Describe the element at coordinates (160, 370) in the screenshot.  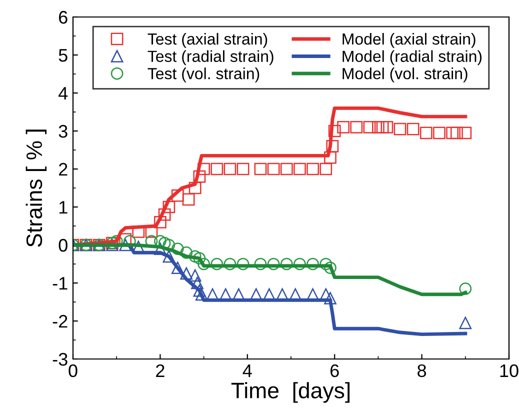
I see `x-tick-label: 2` at that location.